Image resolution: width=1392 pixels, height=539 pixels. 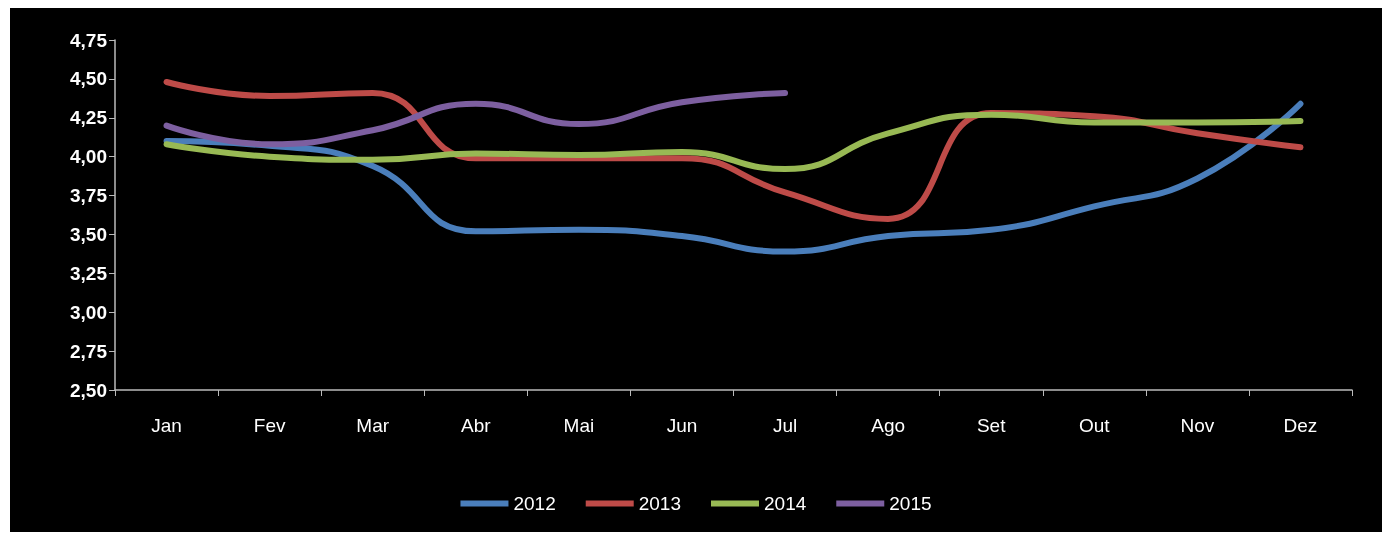 I want to click on x-tick-label: Set, so click(x=991, y=425).